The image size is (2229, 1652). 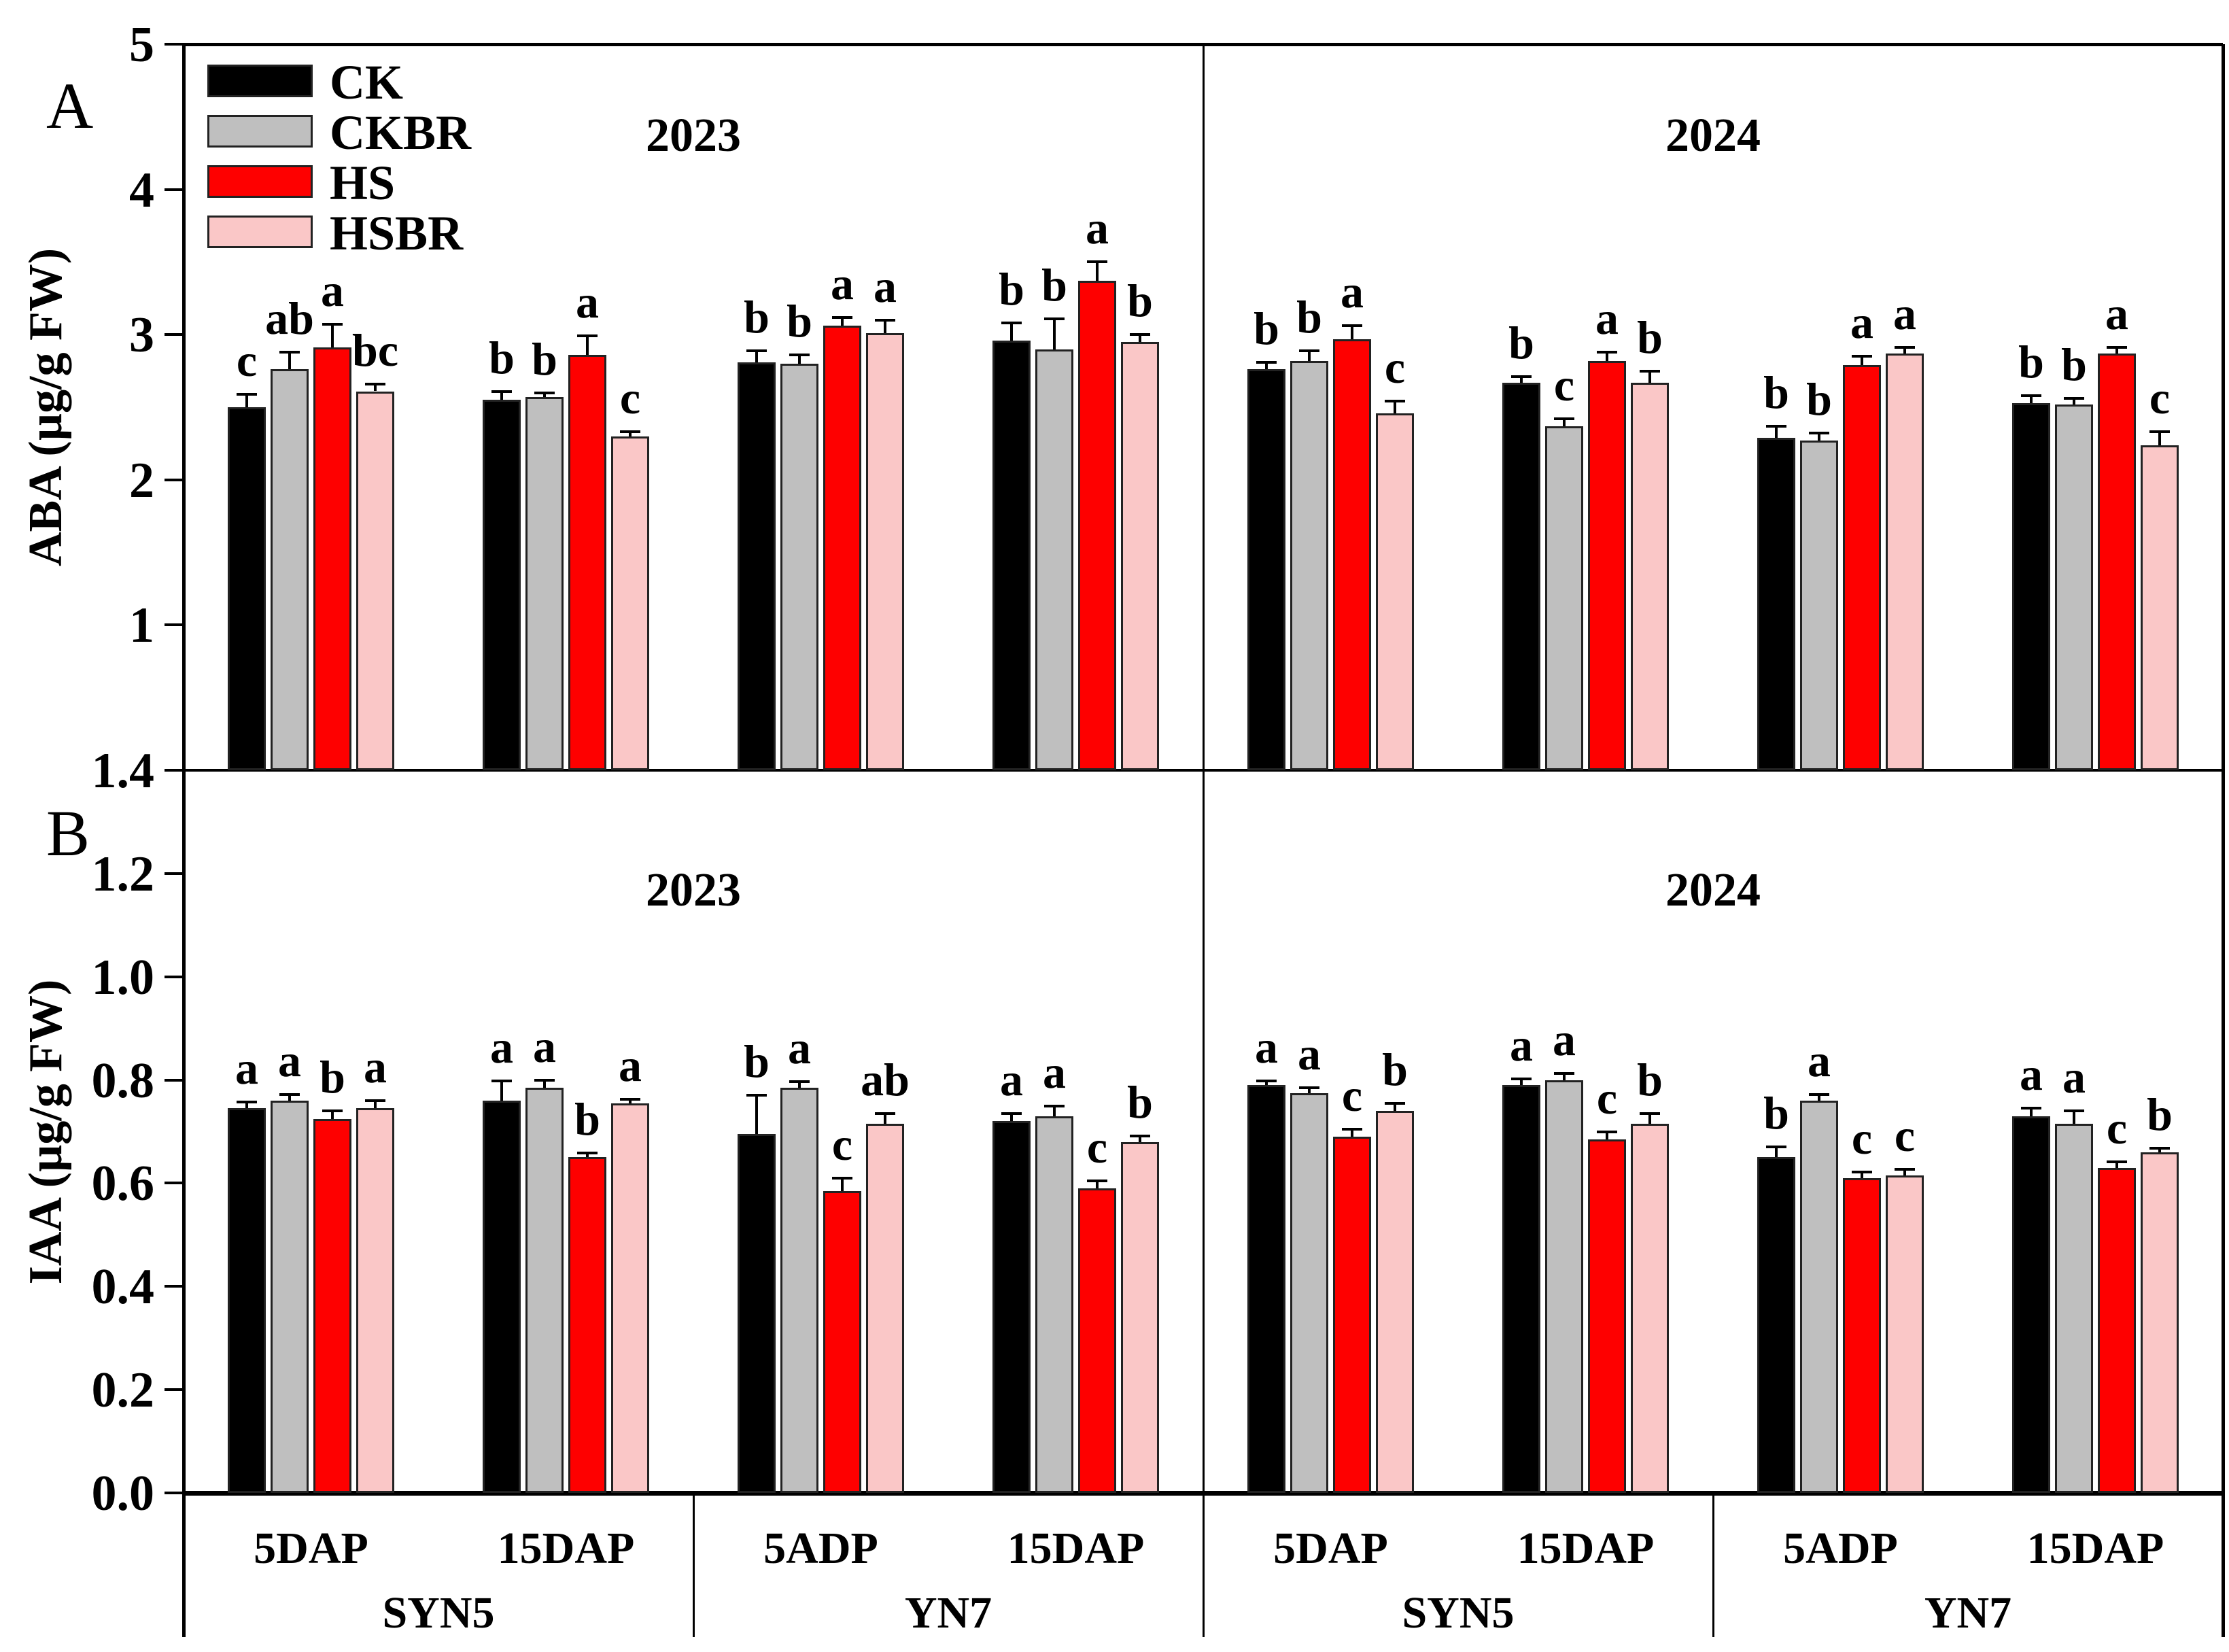 I want to click on cultivar-label-YN7: YN7, so click(x=948, y=1613).